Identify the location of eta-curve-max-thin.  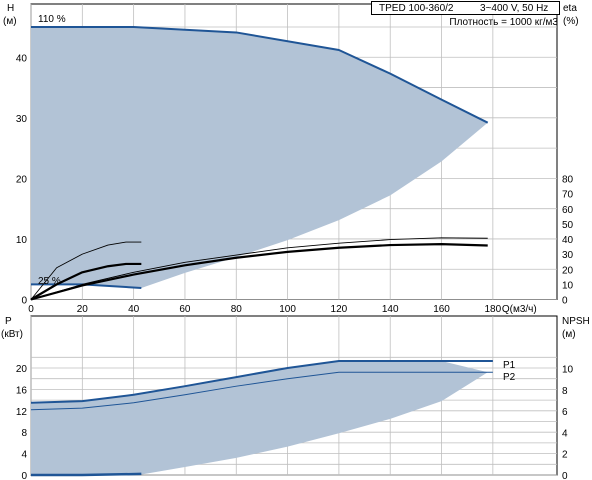
(259, 268).